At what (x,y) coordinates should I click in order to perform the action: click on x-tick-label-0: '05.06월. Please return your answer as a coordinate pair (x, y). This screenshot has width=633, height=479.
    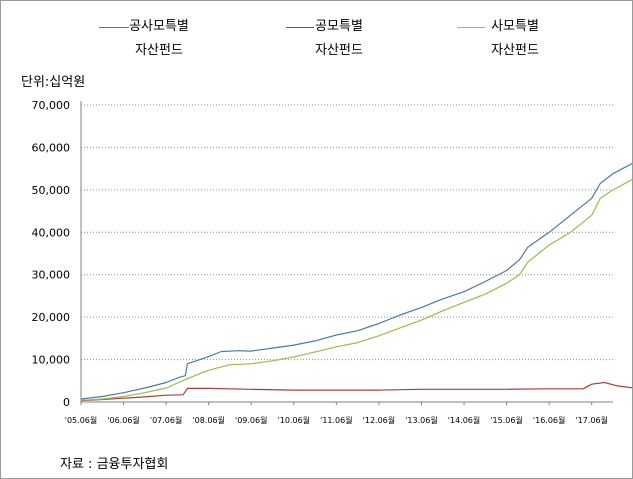
    Looking at the image, I should click on (81, 420).